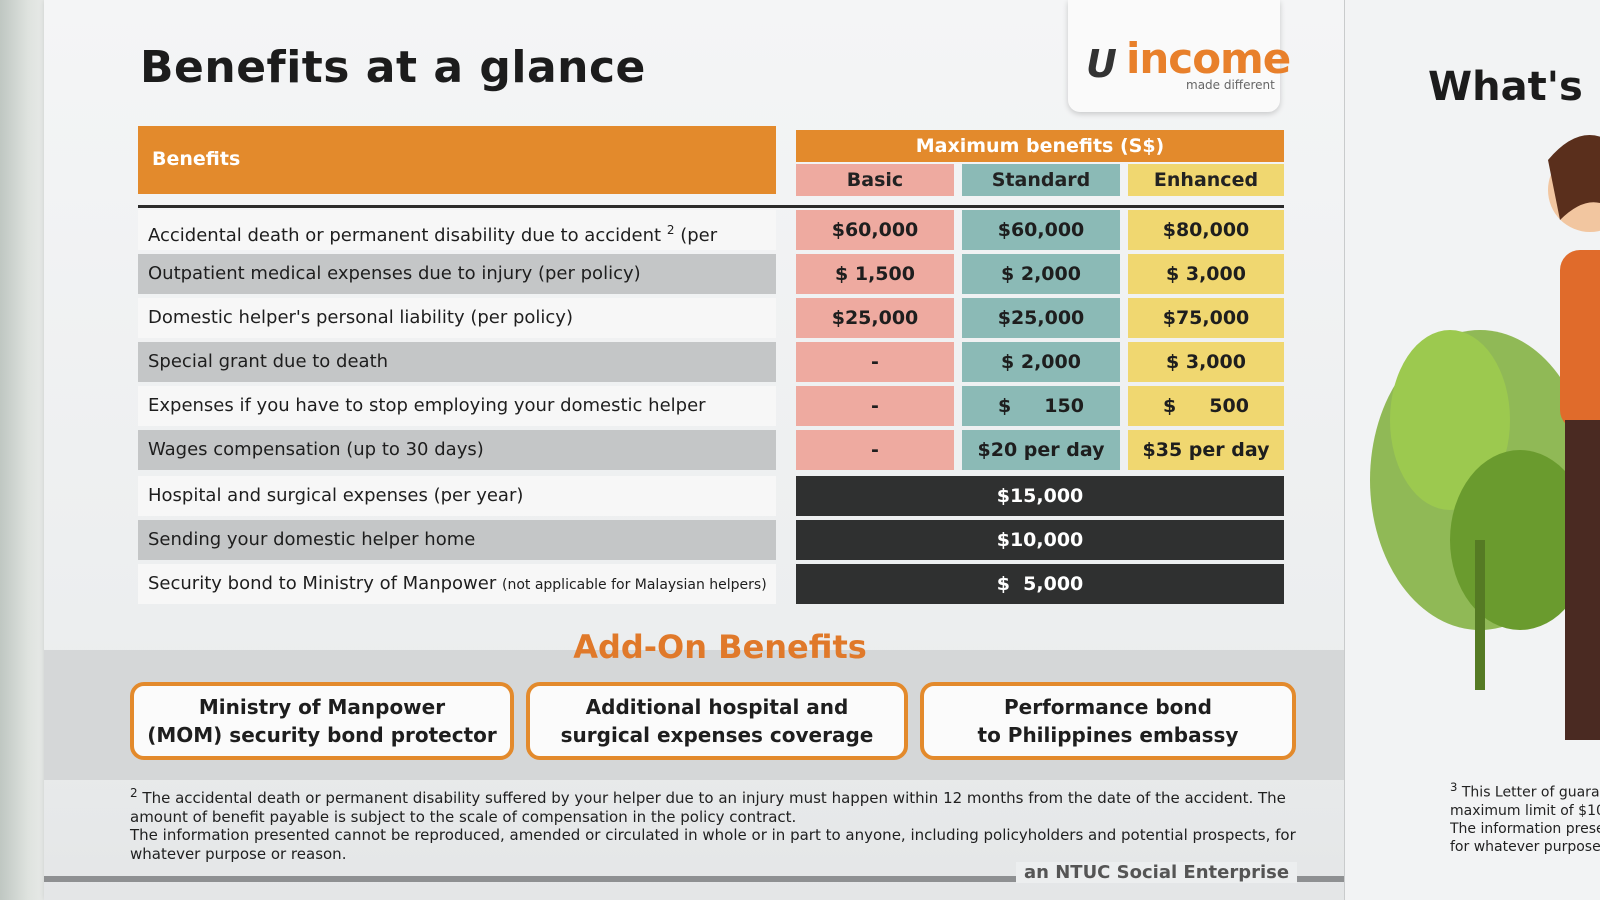 This screenshot has height=900, width=1600. I want to click on cell-basic: $60,000, so click(875, 230).